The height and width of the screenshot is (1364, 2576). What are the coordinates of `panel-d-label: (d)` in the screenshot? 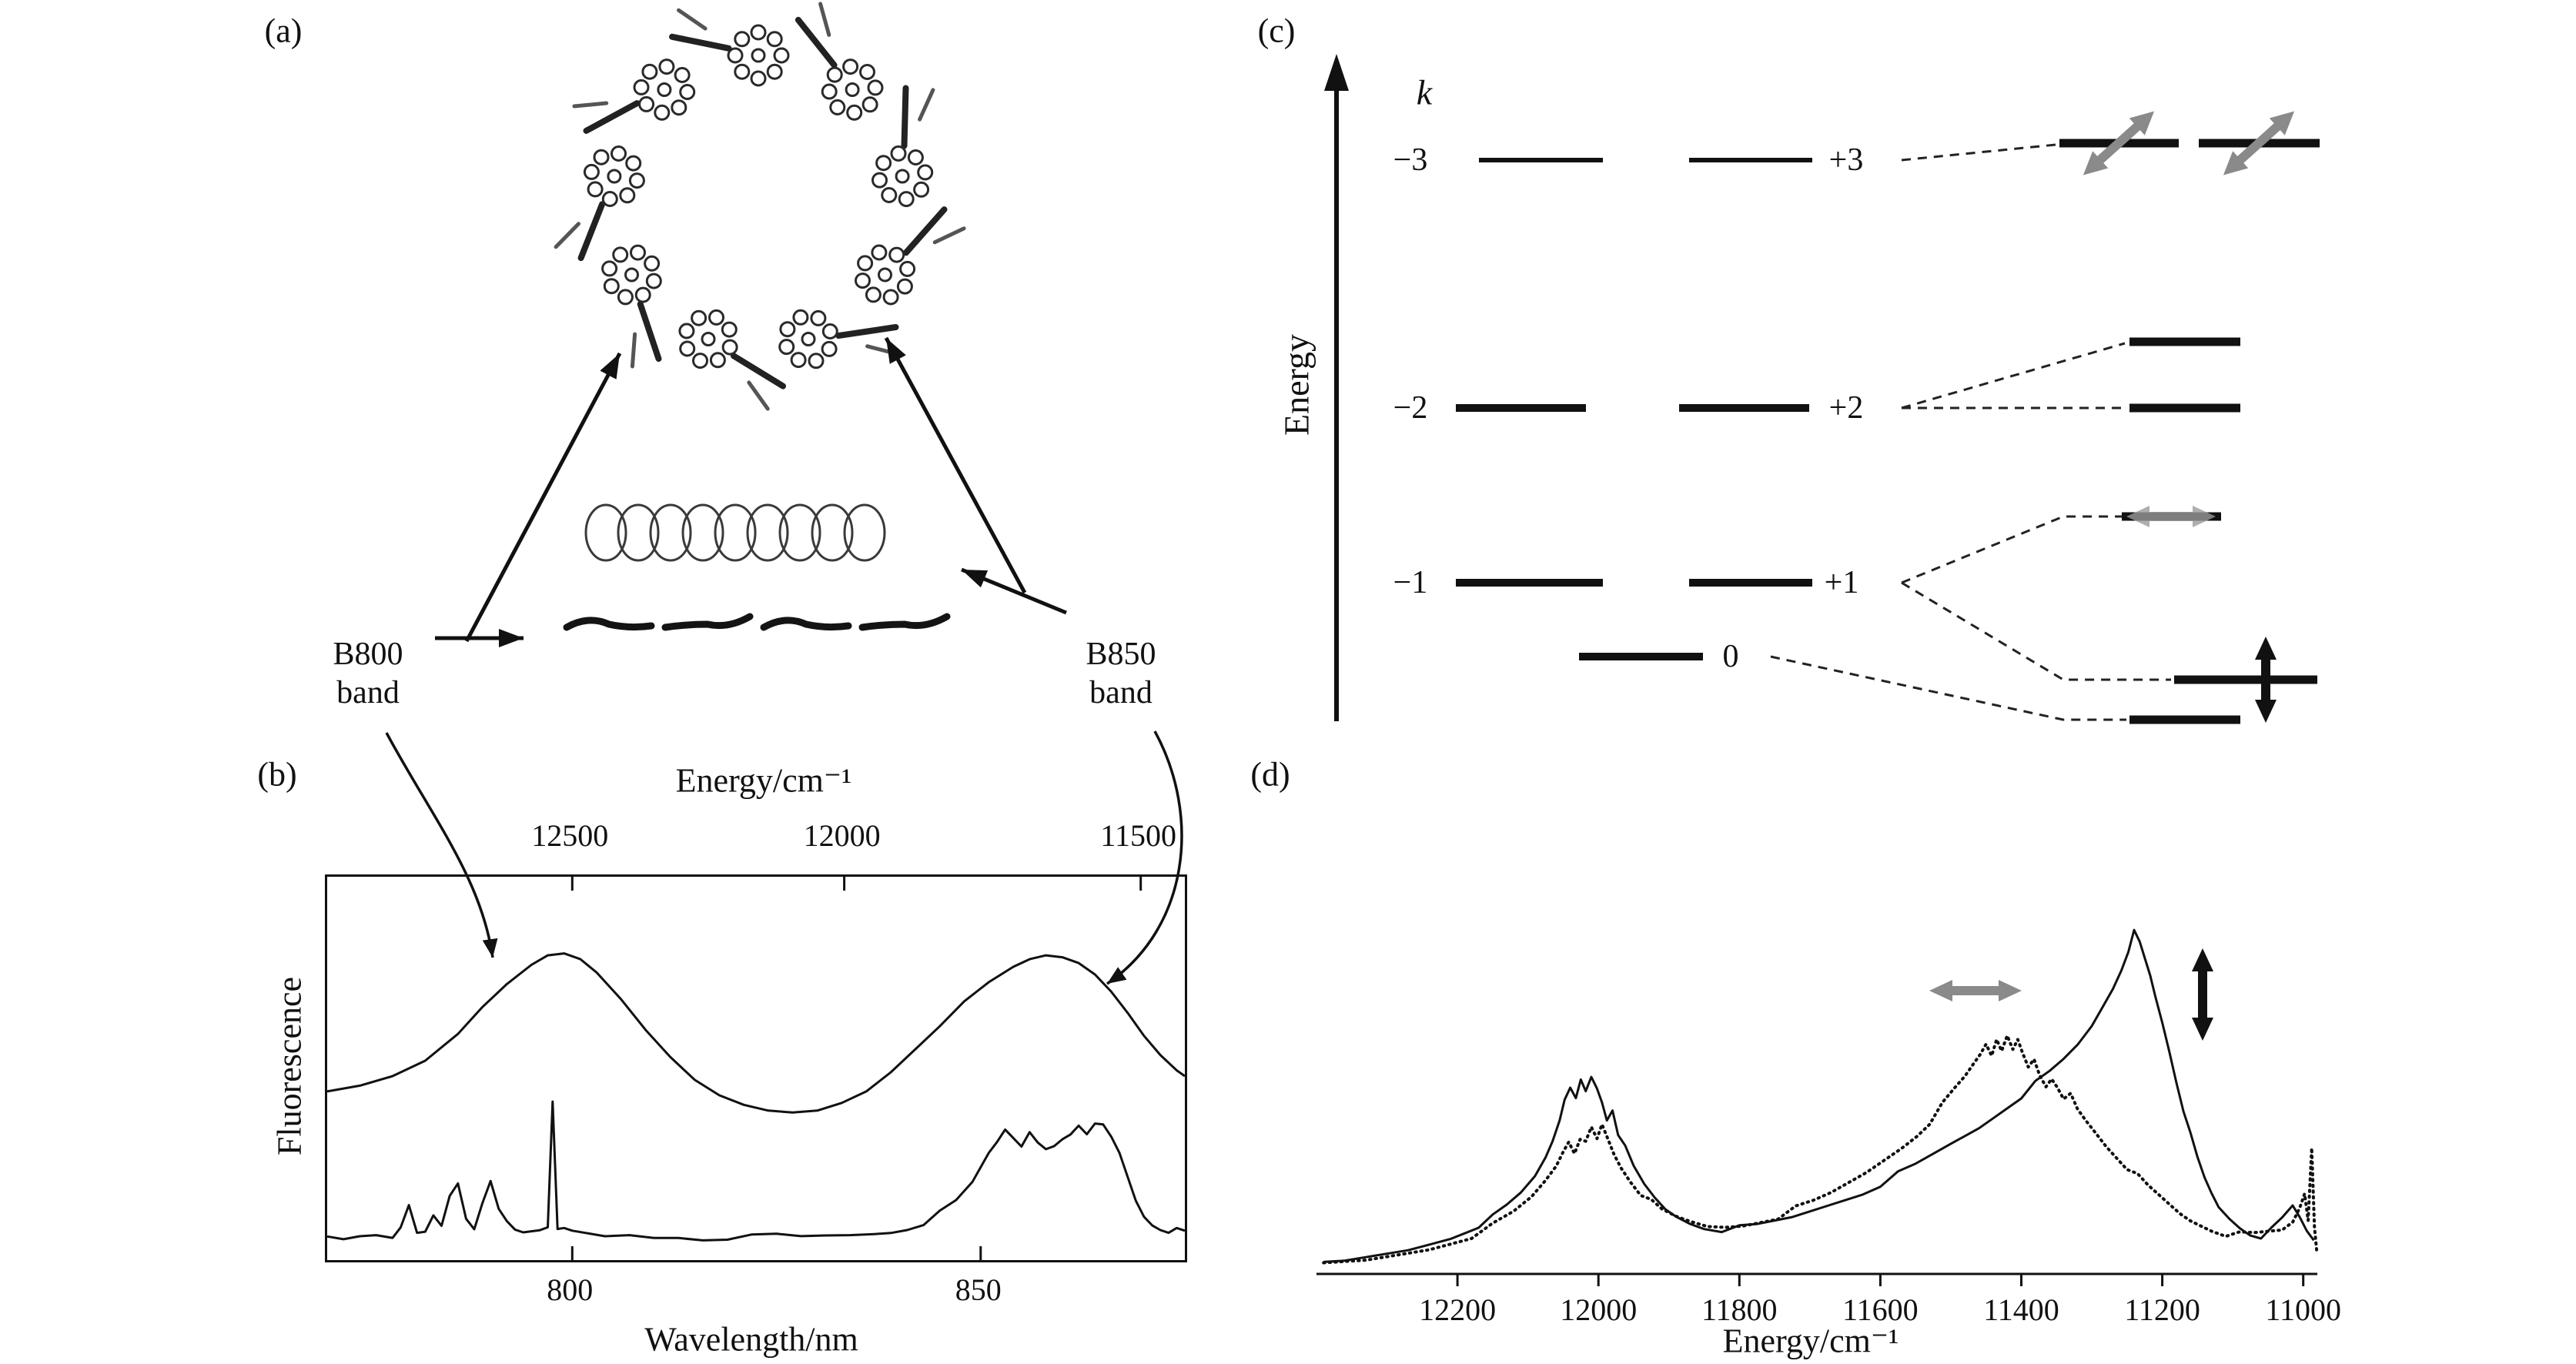 It's located at (1270, 774).